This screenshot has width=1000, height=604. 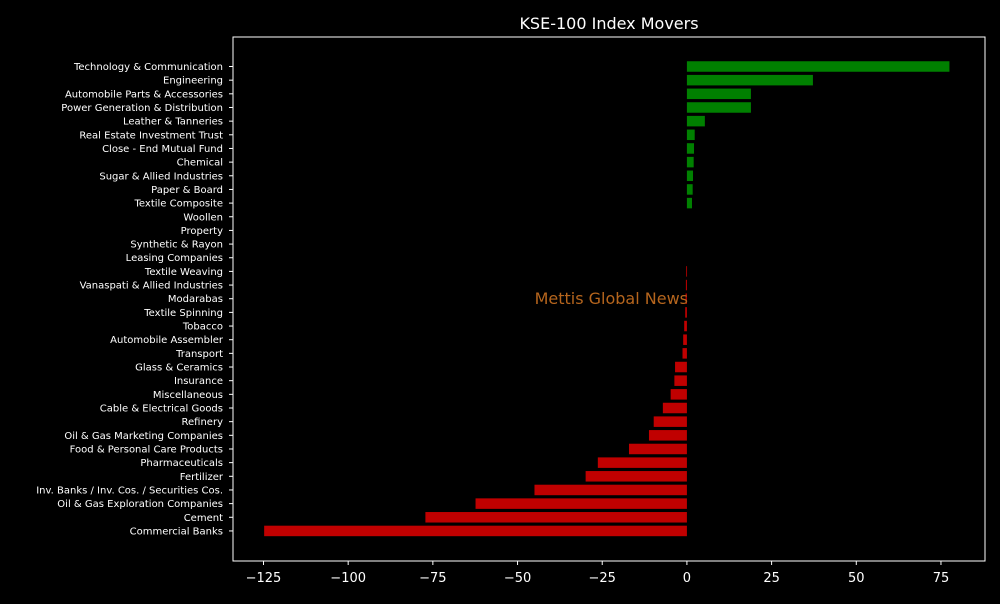 I want to click on x-axis: −125 −100 −75 −50 −25 0 25 50 75, so click(x=598, y=573).